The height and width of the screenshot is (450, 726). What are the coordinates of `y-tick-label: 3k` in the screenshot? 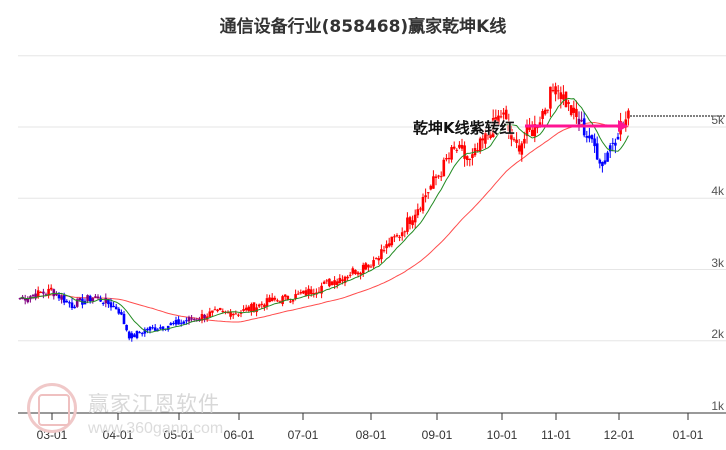 It's located at (717, 263).